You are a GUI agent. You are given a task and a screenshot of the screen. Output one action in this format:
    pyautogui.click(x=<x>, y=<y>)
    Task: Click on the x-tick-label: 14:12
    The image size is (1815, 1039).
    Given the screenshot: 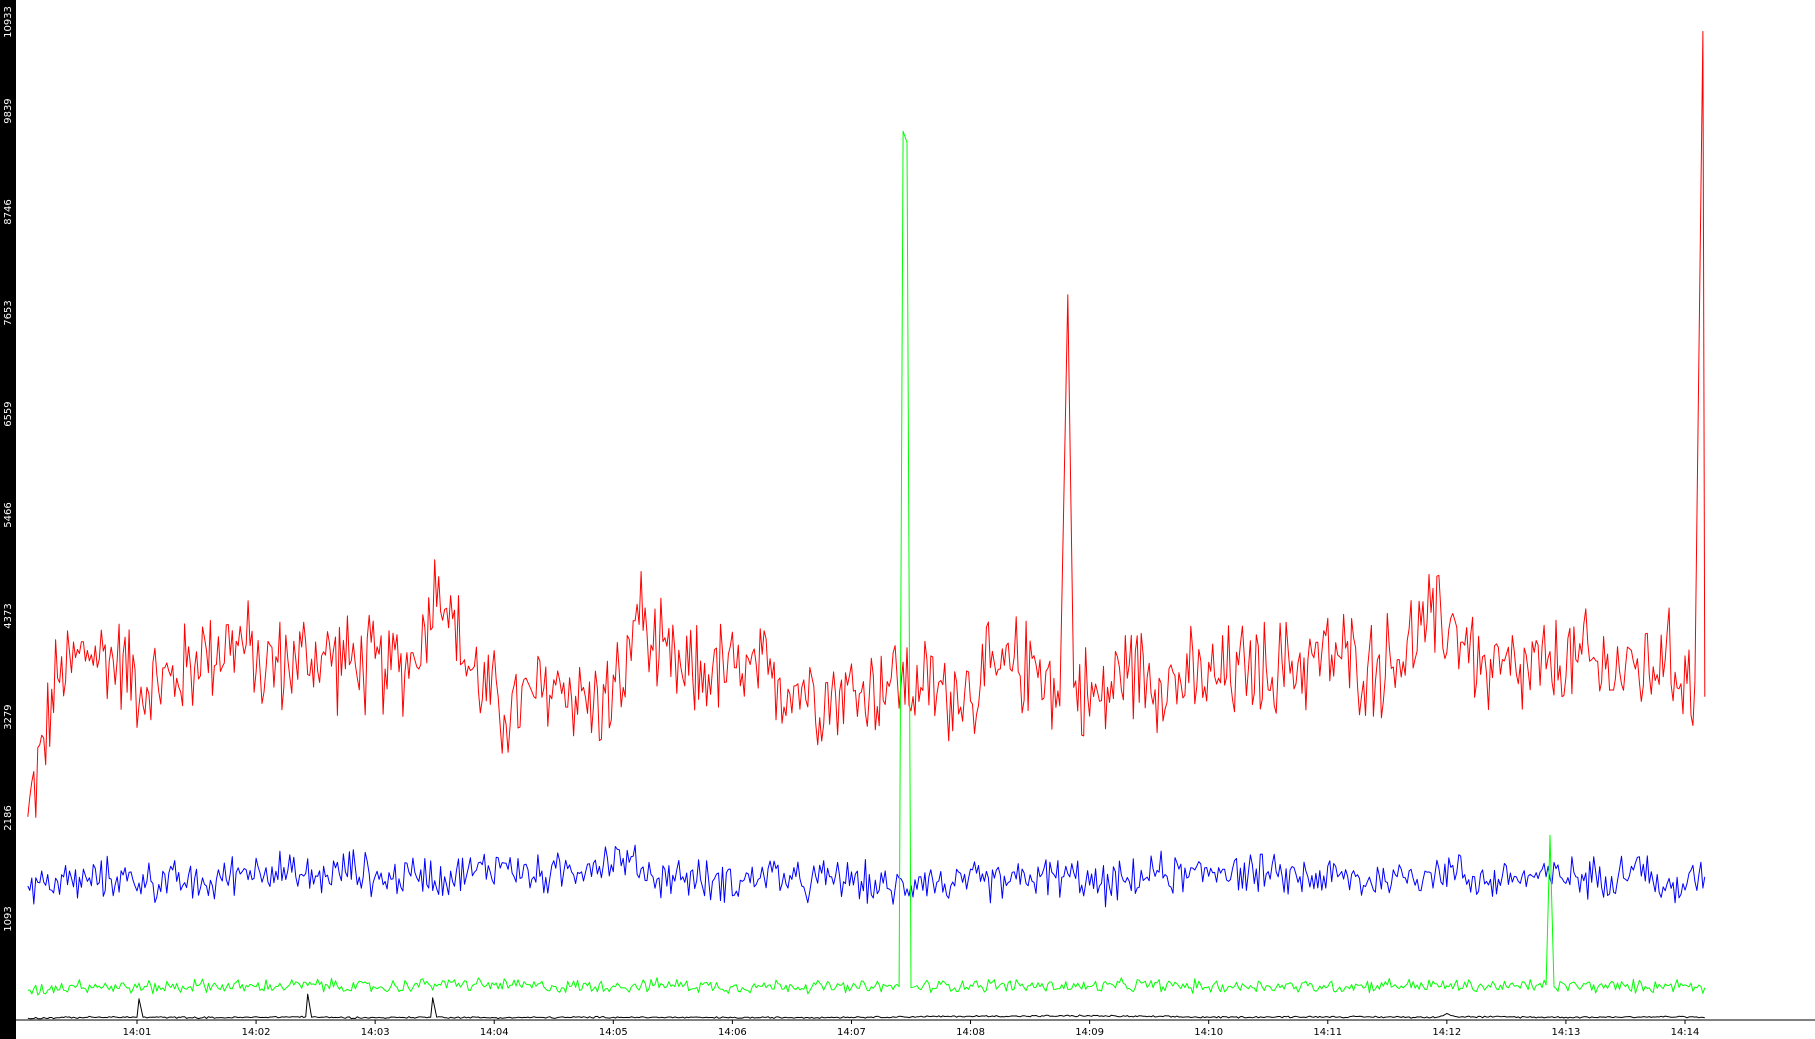 What is the action you would take?
    pyautogui.click(x=1446, y=1032)
    